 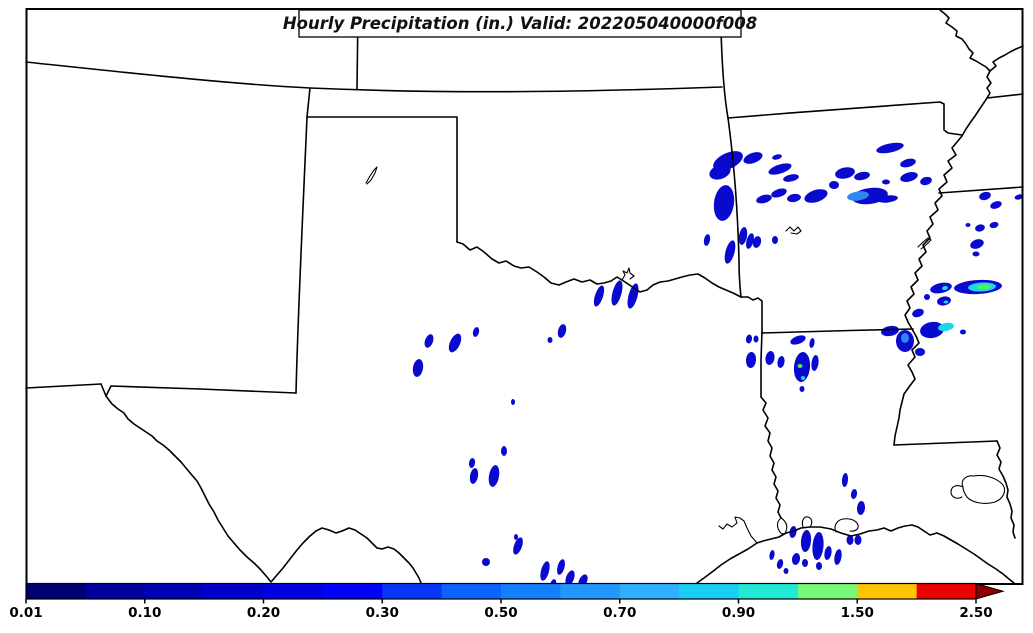 I want to click on border-lat37, so click(x=374, y=77).